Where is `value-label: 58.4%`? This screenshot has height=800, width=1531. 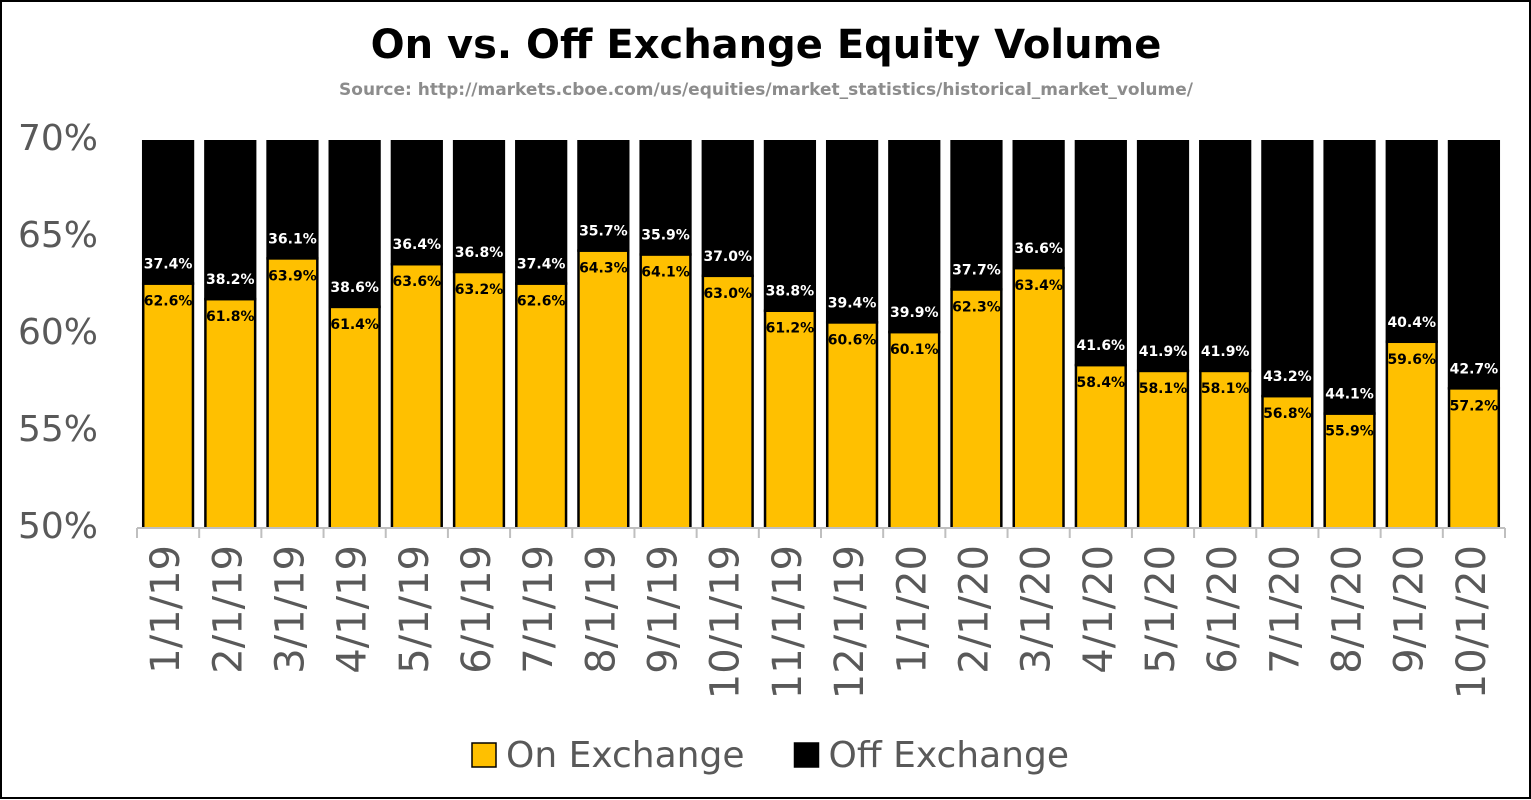 value-label: 58.4% is located at coordinates (1101, 383).